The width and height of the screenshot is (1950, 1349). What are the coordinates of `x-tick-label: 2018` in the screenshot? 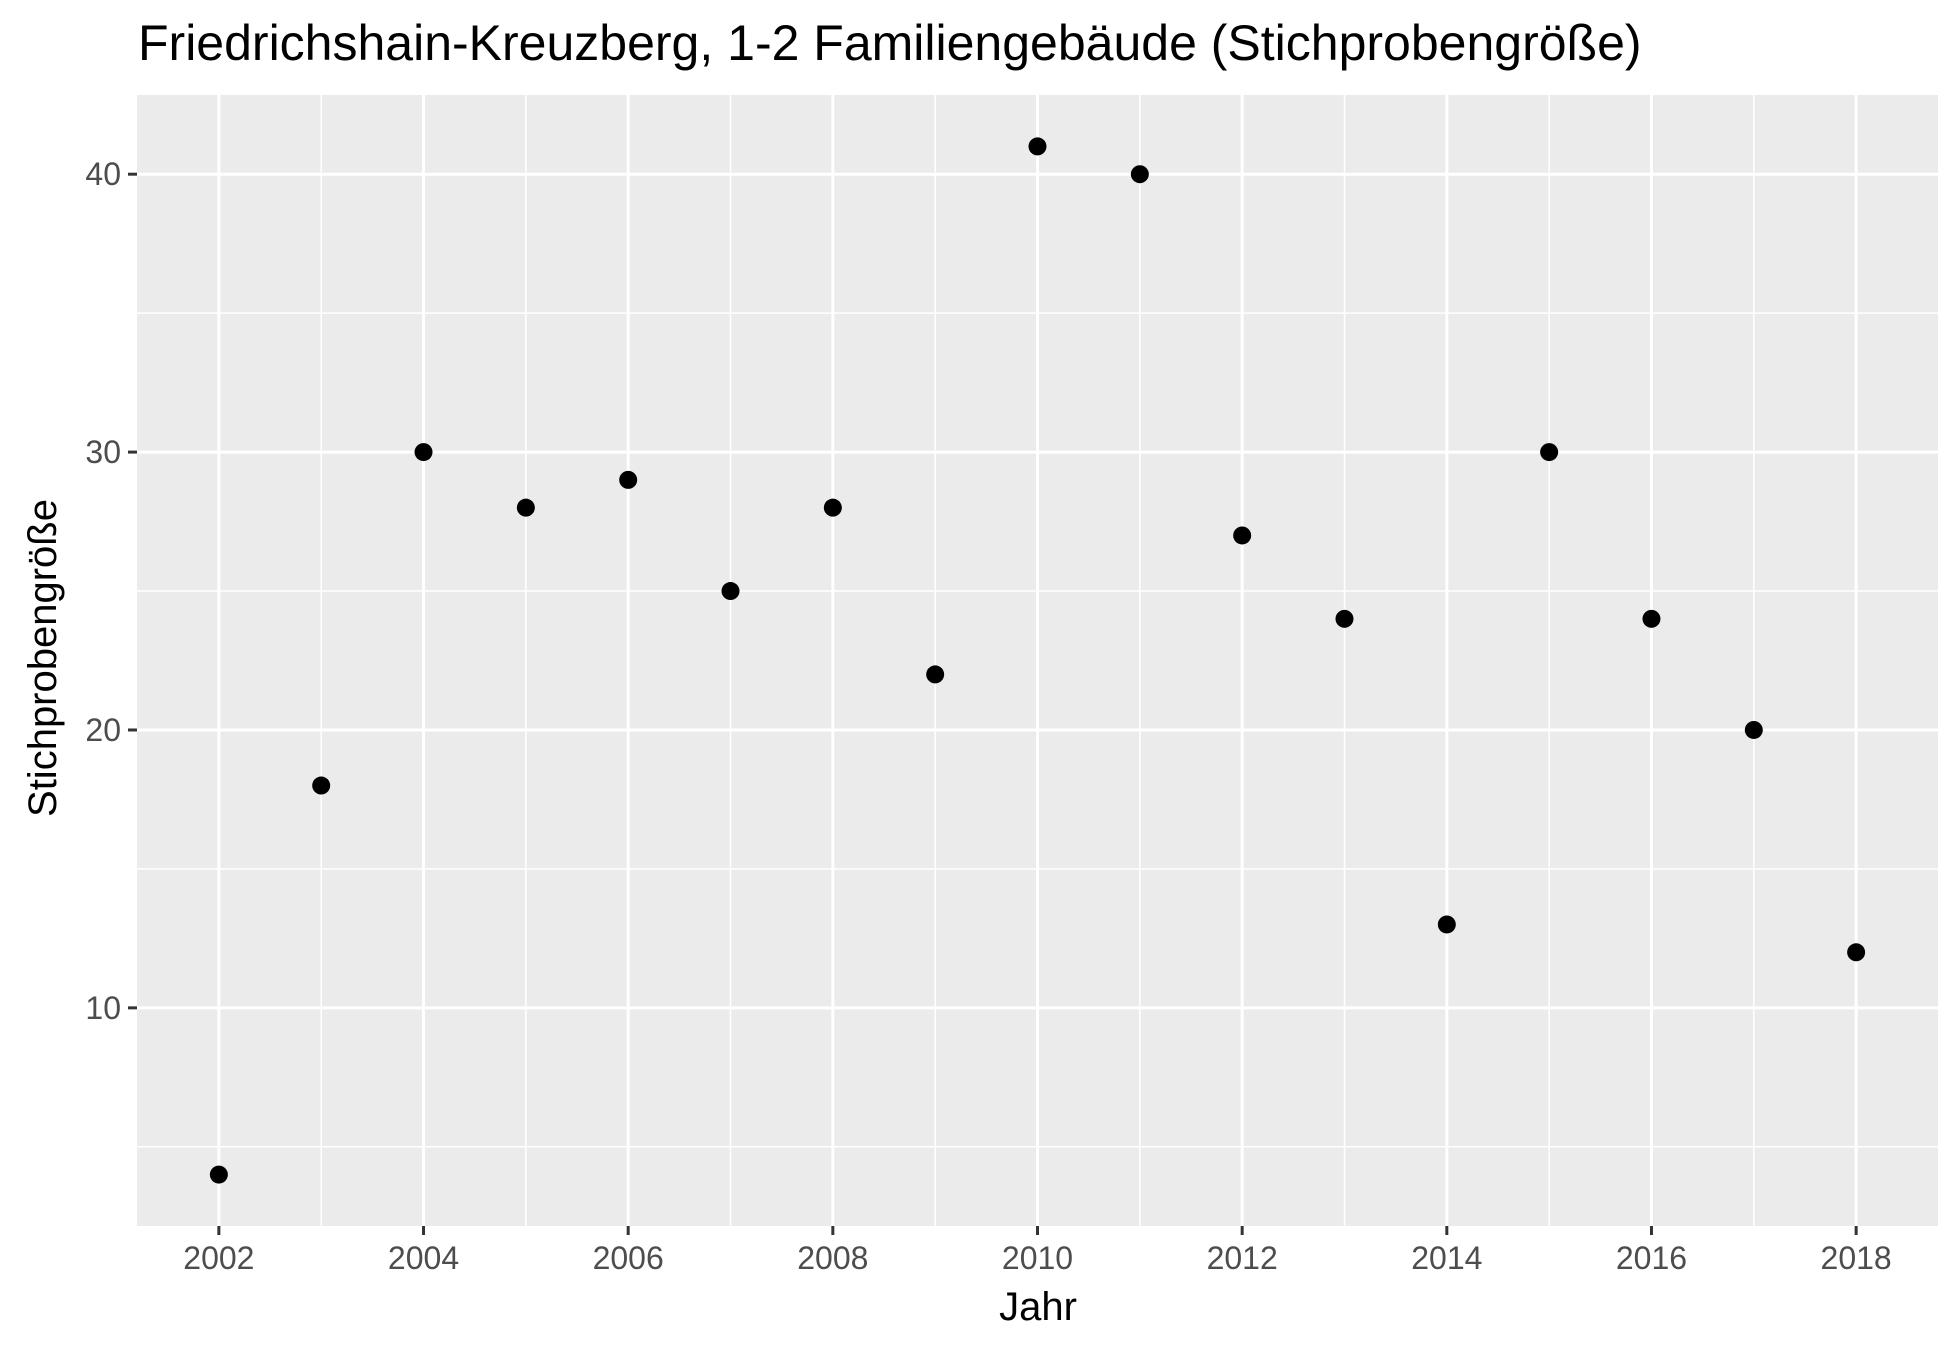 It's located at (1856, 1258).